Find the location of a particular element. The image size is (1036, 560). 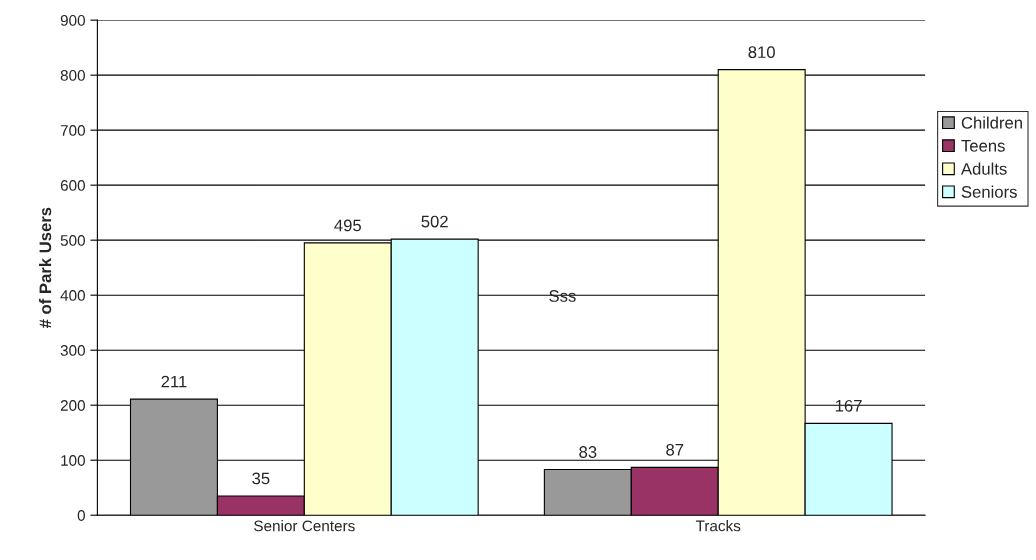

y-tick-label: 800 is located at coordinates (72, 75).